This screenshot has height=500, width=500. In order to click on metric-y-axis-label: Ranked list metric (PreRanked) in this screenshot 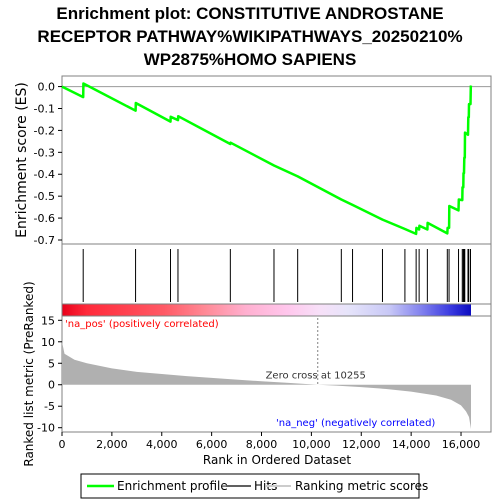, I will do `click(29, 373)`.